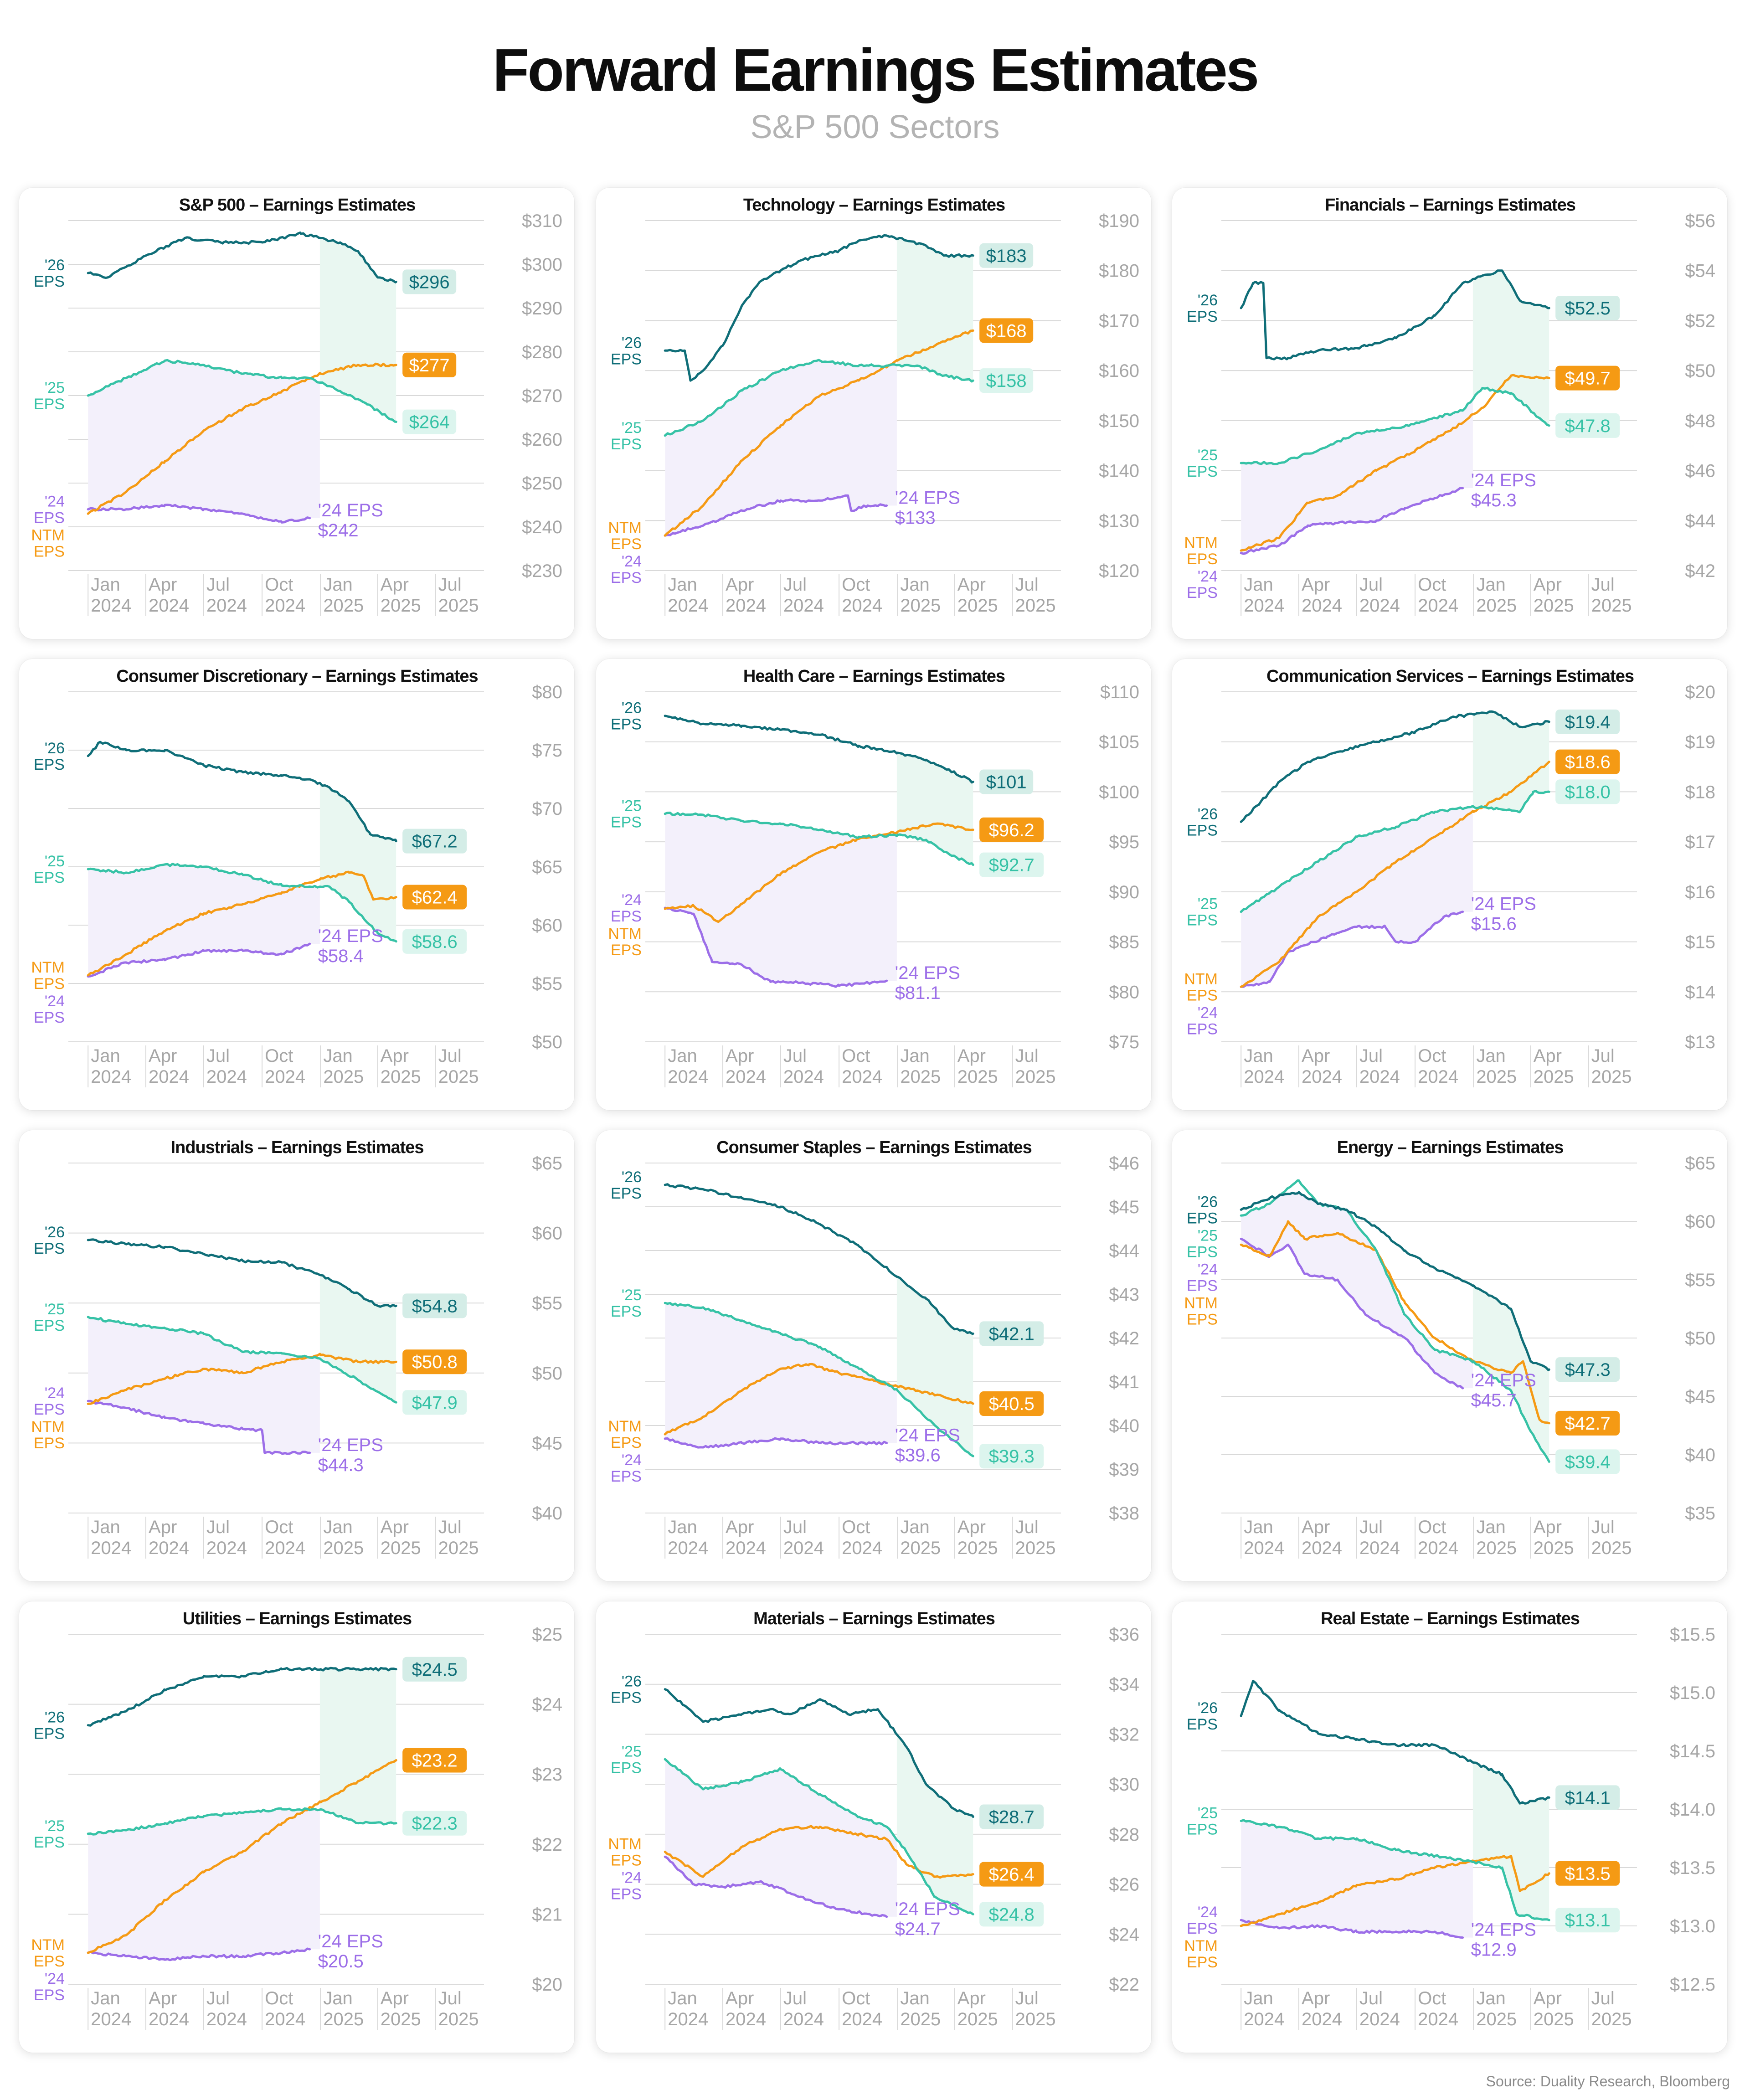 This screenshot has width=1750, height=2100. I want to click on end-label-box-eps25, so click(1588, 792).